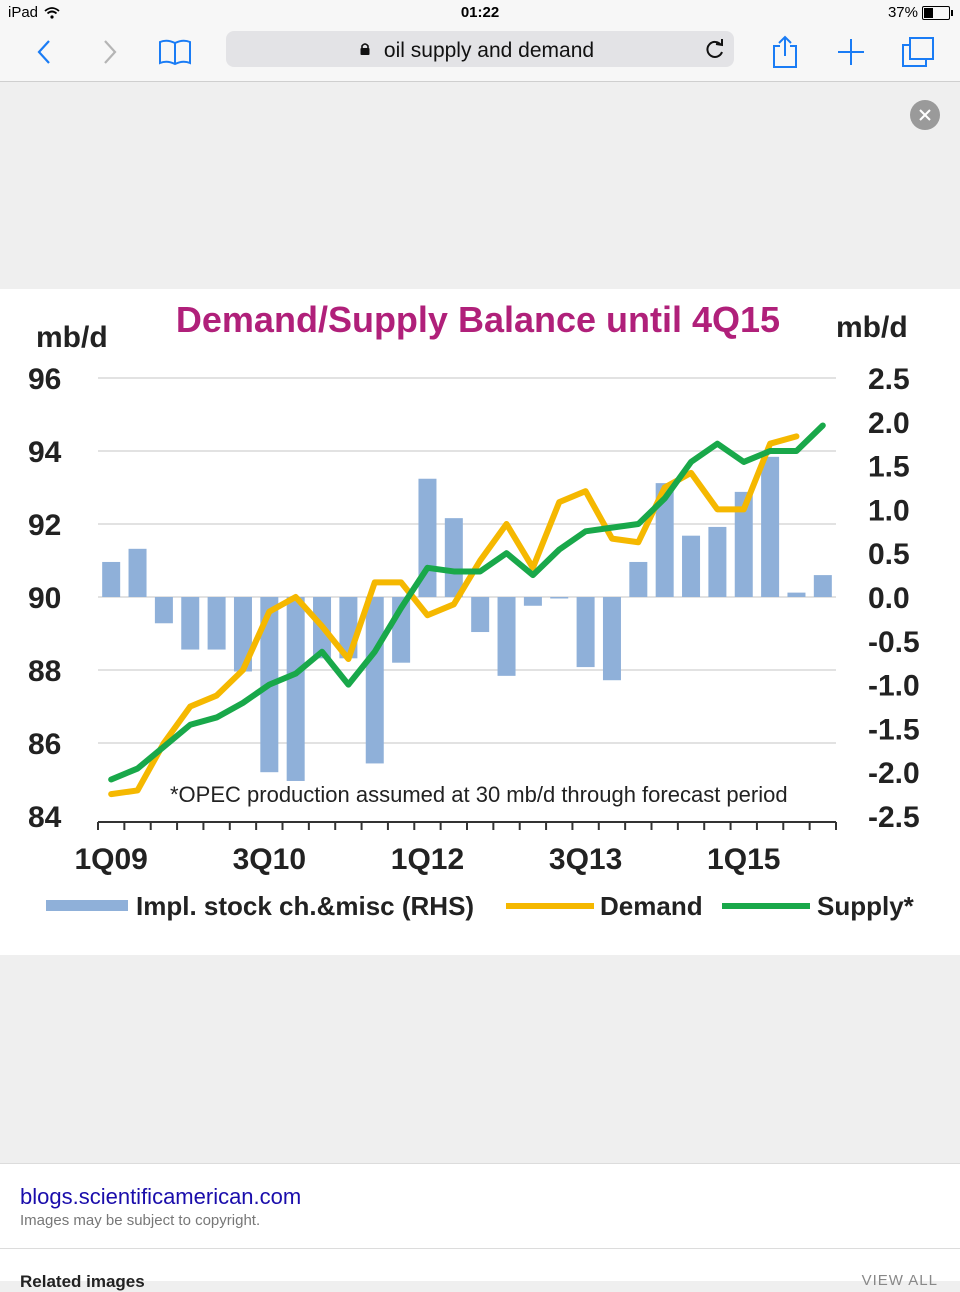 The height and width of the screenshot is (1292, 960). What do you see at coordinates (82, 1281) in the screenshot?
I see `related-images-heading: Related images` at bounding box center [82, 1281].